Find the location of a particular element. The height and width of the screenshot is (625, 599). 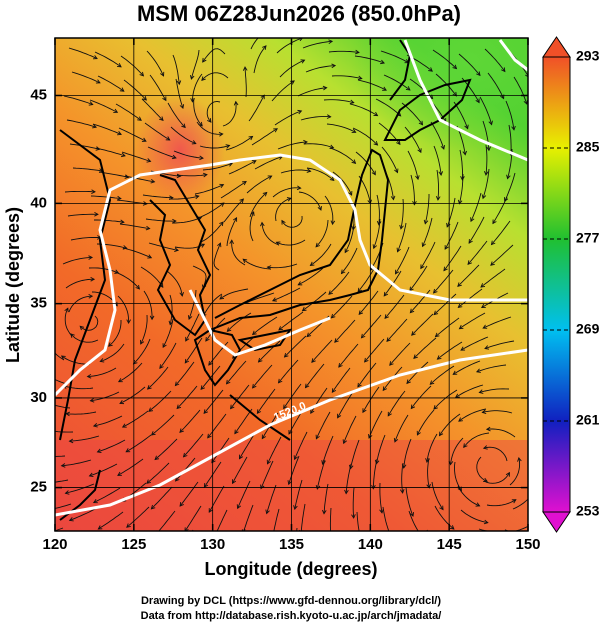

title: MSM 06Z28Jun2026 (850.0hPa) is located at coordinates (299, 13).